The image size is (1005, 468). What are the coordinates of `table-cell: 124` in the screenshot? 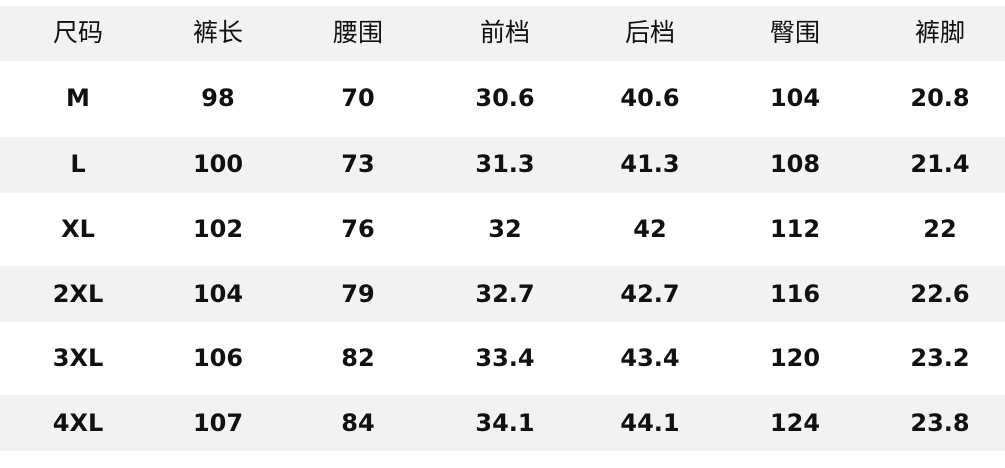 It's located at (795, 423).